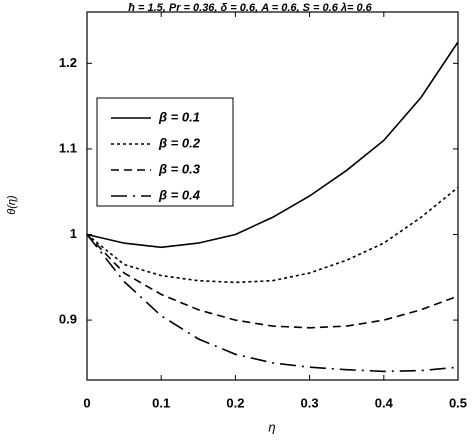  Describe the element at coordinates (271, 426) in the screenshot. I see `x-axis-label: η` at that location.